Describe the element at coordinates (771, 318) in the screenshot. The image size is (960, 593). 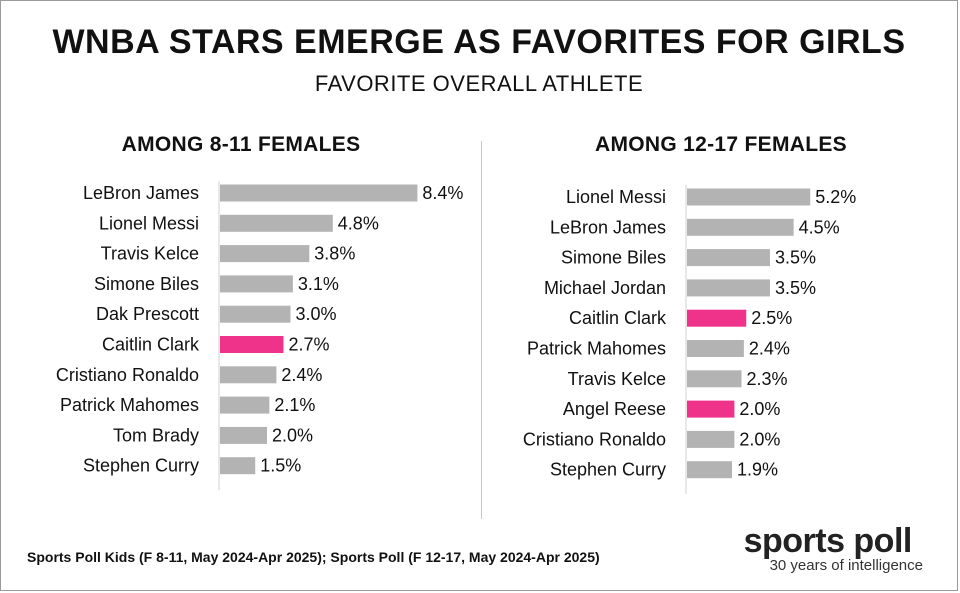
I see `data-label: 2.5%` at that location.